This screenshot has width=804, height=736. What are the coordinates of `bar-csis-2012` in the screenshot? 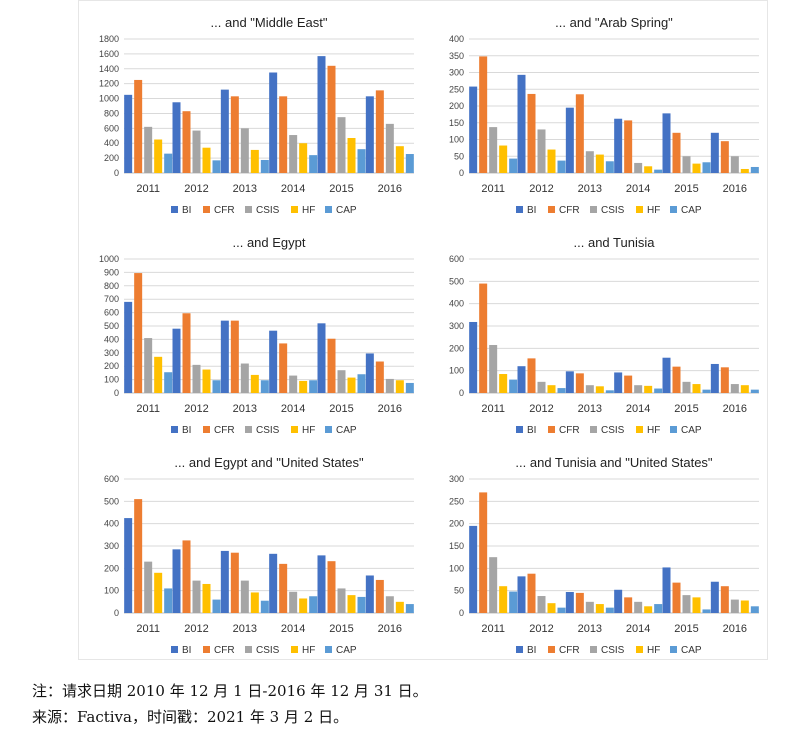 It's located at (541, 151).